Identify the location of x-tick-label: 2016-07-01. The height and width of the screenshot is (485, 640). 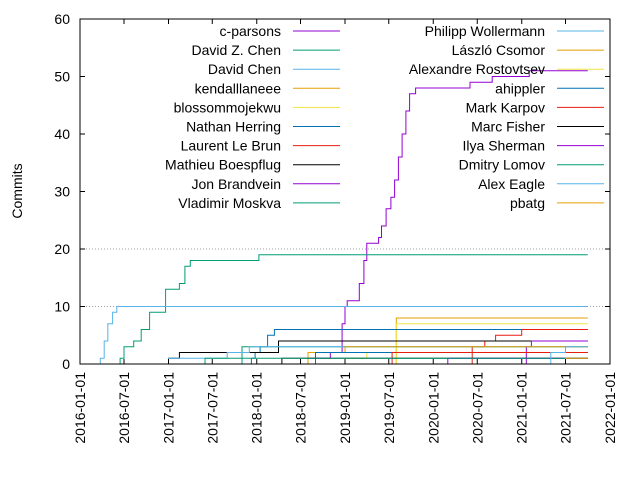
(124, 408).